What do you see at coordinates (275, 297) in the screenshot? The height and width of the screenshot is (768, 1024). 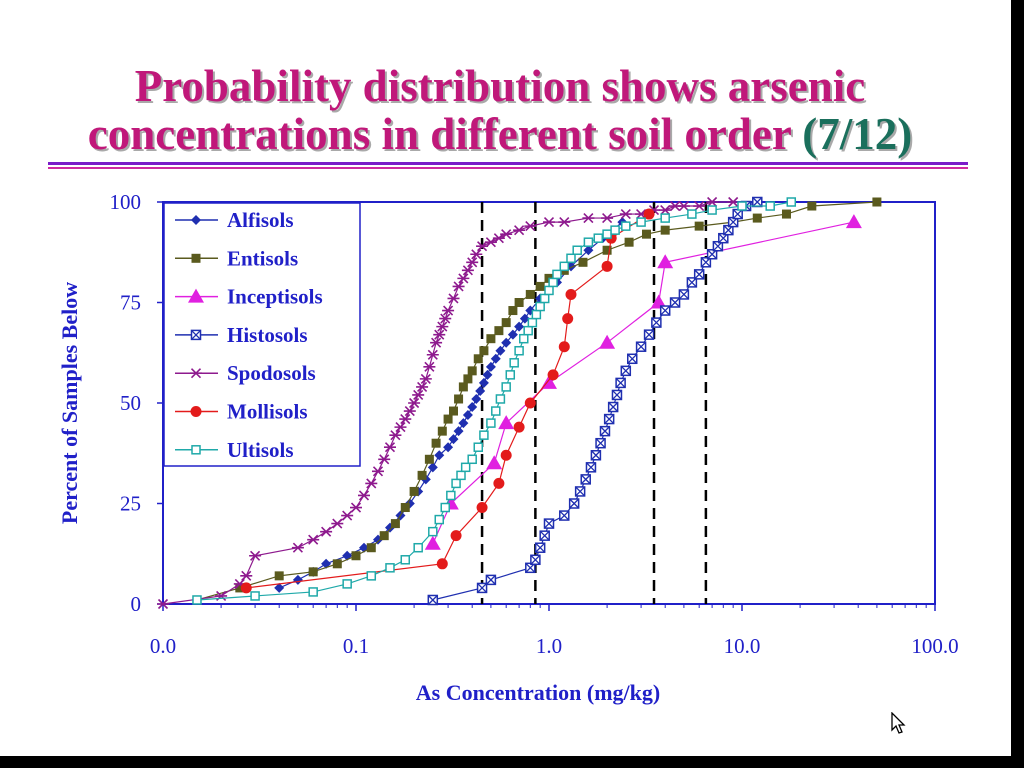 I see `legend-label: Inceptisols` at bounding box center [275, 297].